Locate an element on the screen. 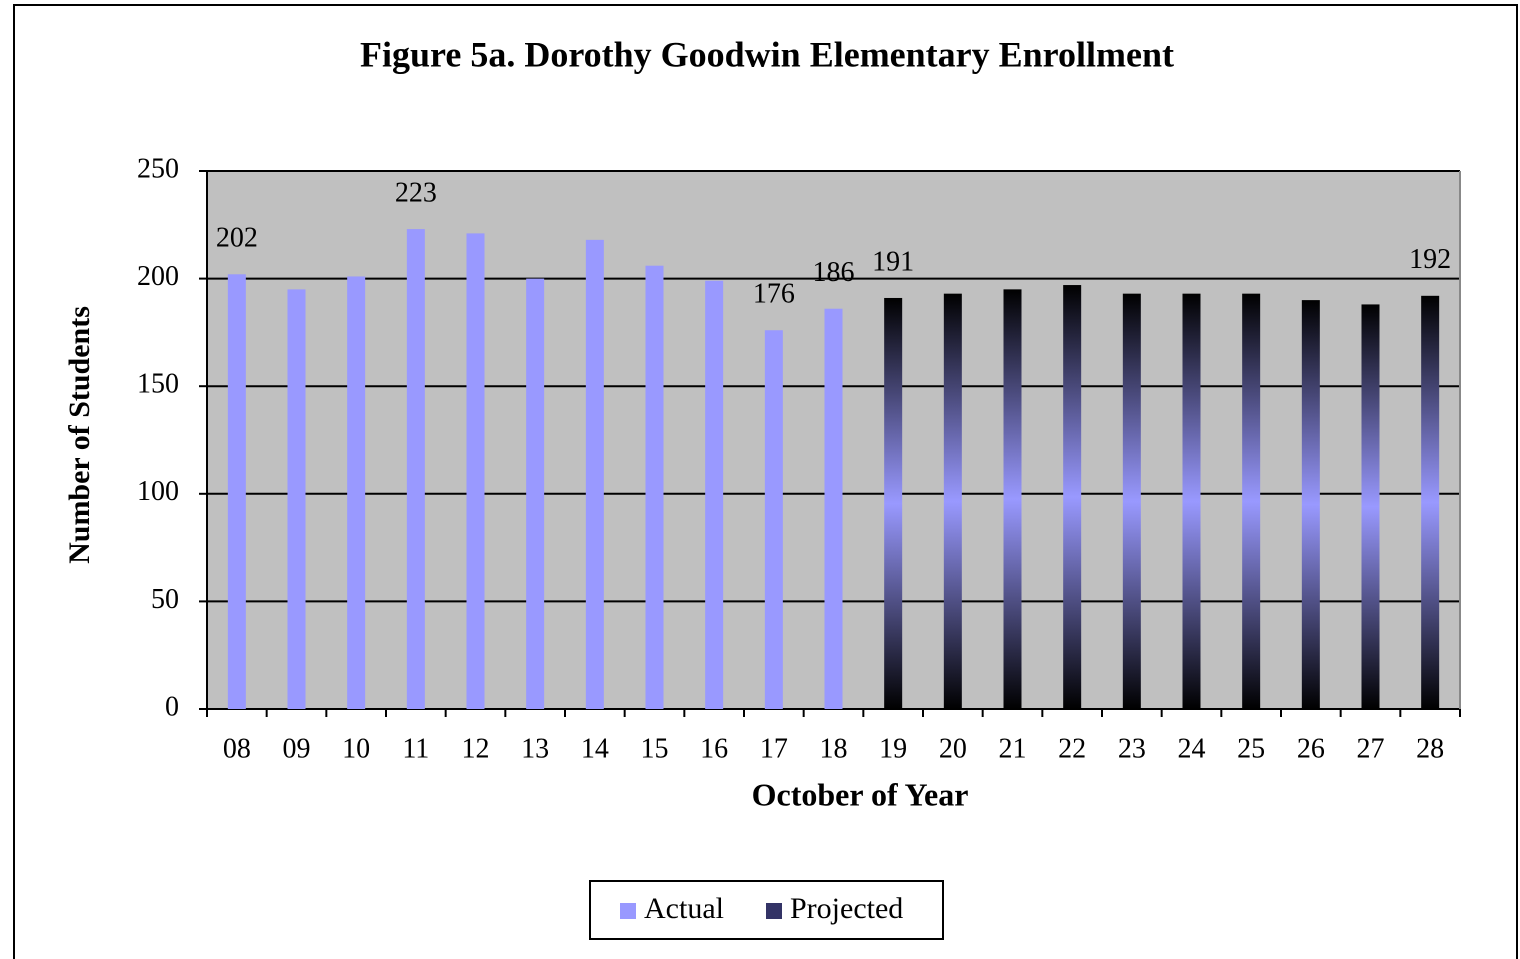  x-tick-label: 08 is located at coordinates (237, 748).